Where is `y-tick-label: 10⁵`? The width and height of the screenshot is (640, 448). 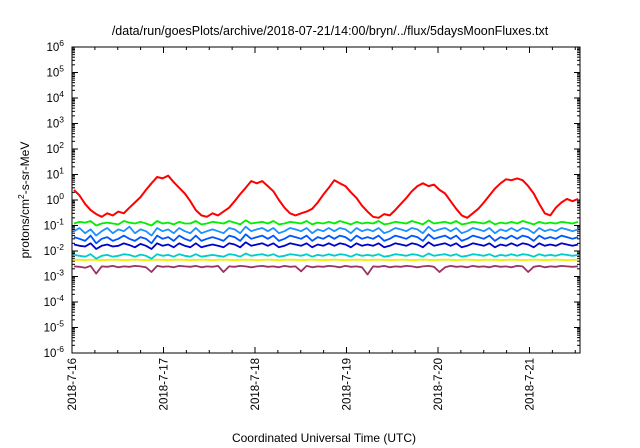 y-tick-label: 10⁵ is located at coordinates (55, 72).